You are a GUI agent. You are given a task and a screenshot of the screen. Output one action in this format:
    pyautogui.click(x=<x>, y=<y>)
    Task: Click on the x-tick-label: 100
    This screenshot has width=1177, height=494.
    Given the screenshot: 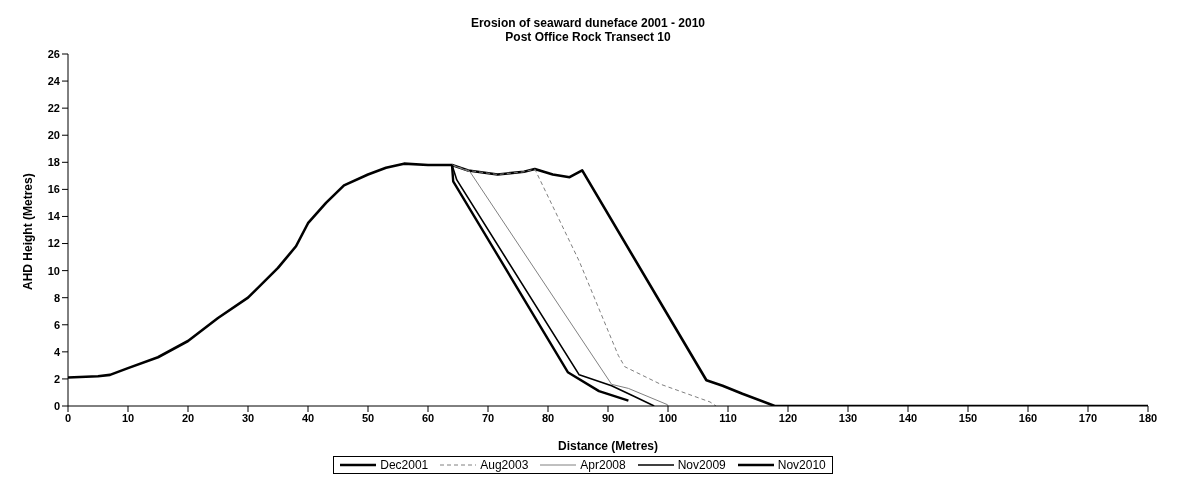 What is the action you would take?
    pyautogui.click(x=668, y=417)
    